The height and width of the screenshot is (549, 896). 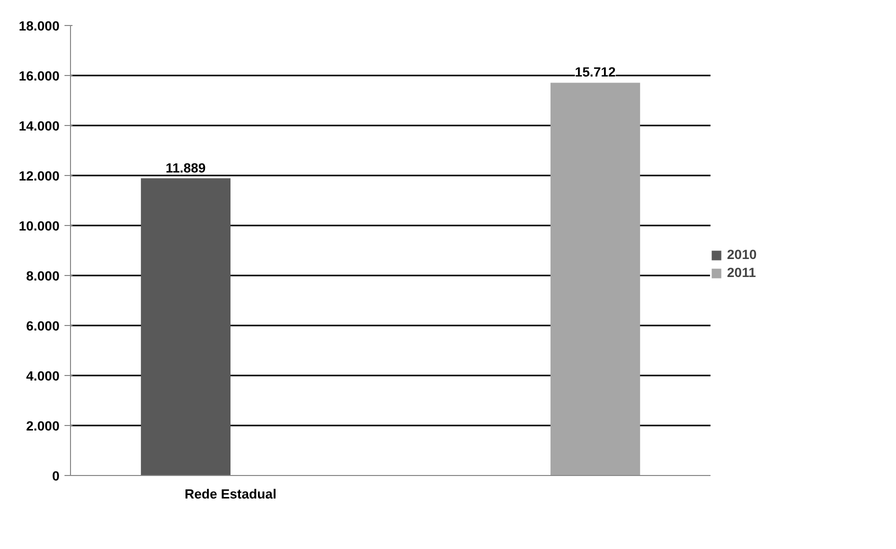 I want to click on data-label: 15.712, so click(x=595, y=72).